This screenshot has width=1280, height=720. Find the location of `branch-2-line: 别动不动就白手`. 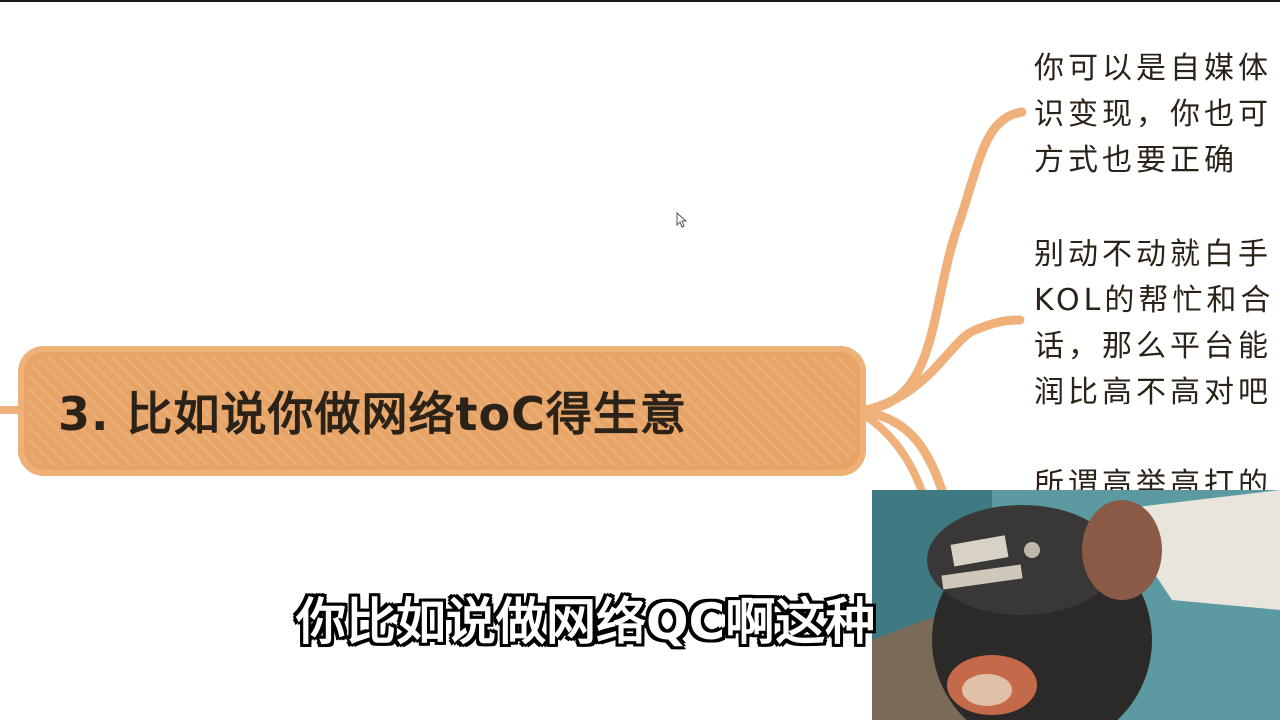

branch-2-line: 别动不动就白手 is located at coordinates (1153, 254).